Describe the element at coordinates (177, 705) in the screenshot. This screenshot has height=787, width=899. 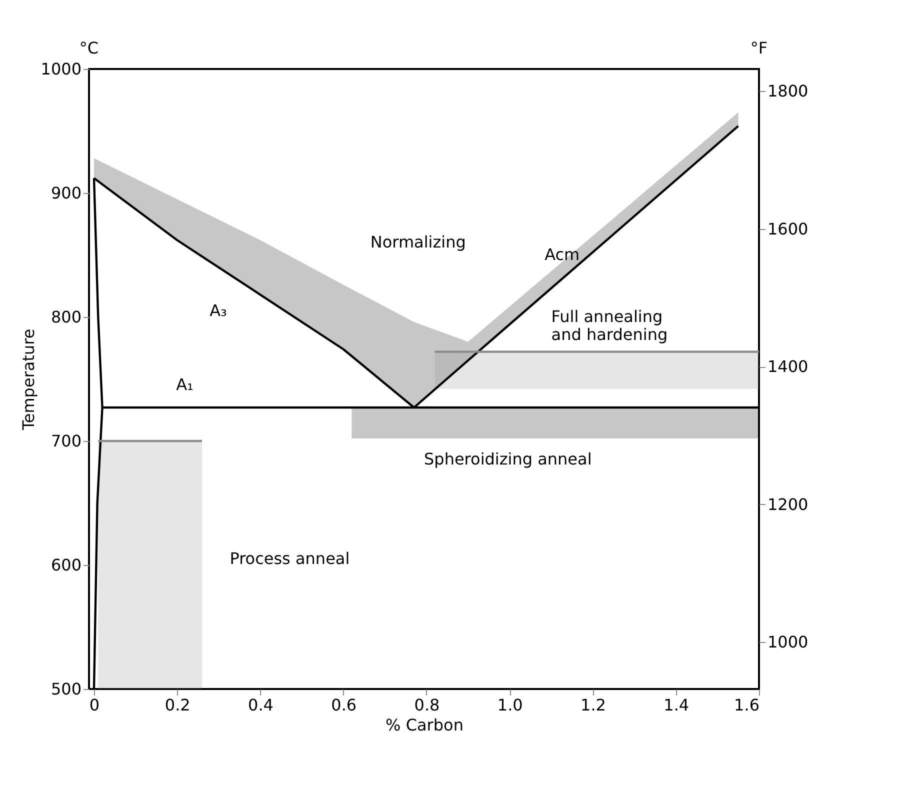
I see `x-tick-label: 0.2` at that location.